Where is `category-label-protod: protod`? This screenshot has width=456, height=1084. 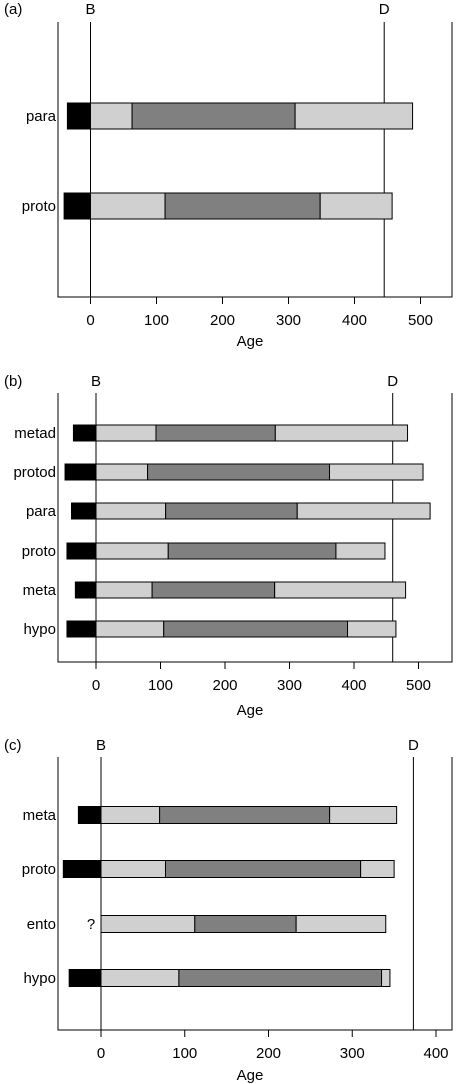 category-label-protod: protod is located at coordinates (34, 472).